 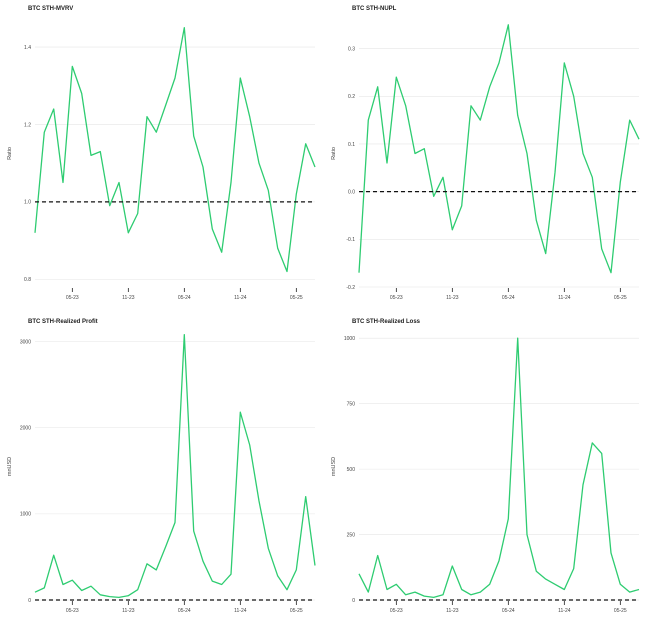 I want to click on y-tick-label: 750, so click(x=351, y=404).